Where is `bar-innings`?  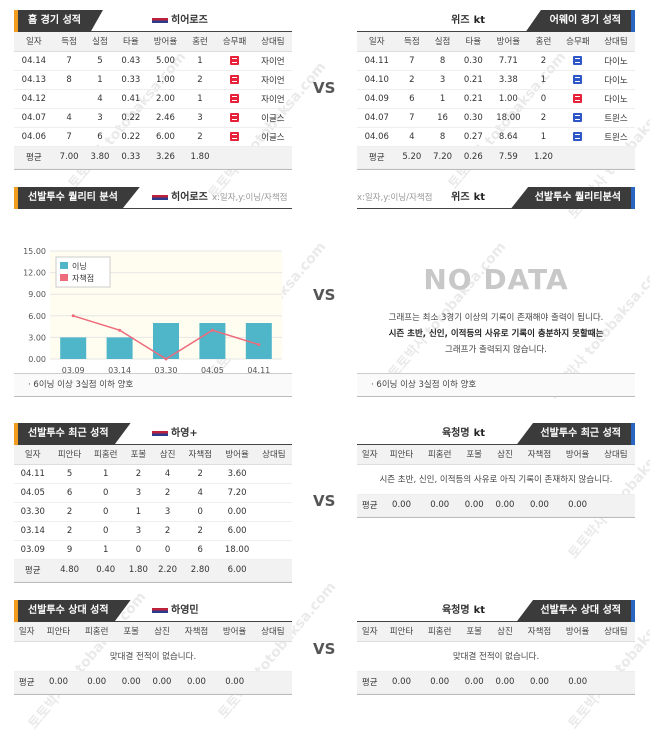
bar-innings is located at coordinates (73, 348).